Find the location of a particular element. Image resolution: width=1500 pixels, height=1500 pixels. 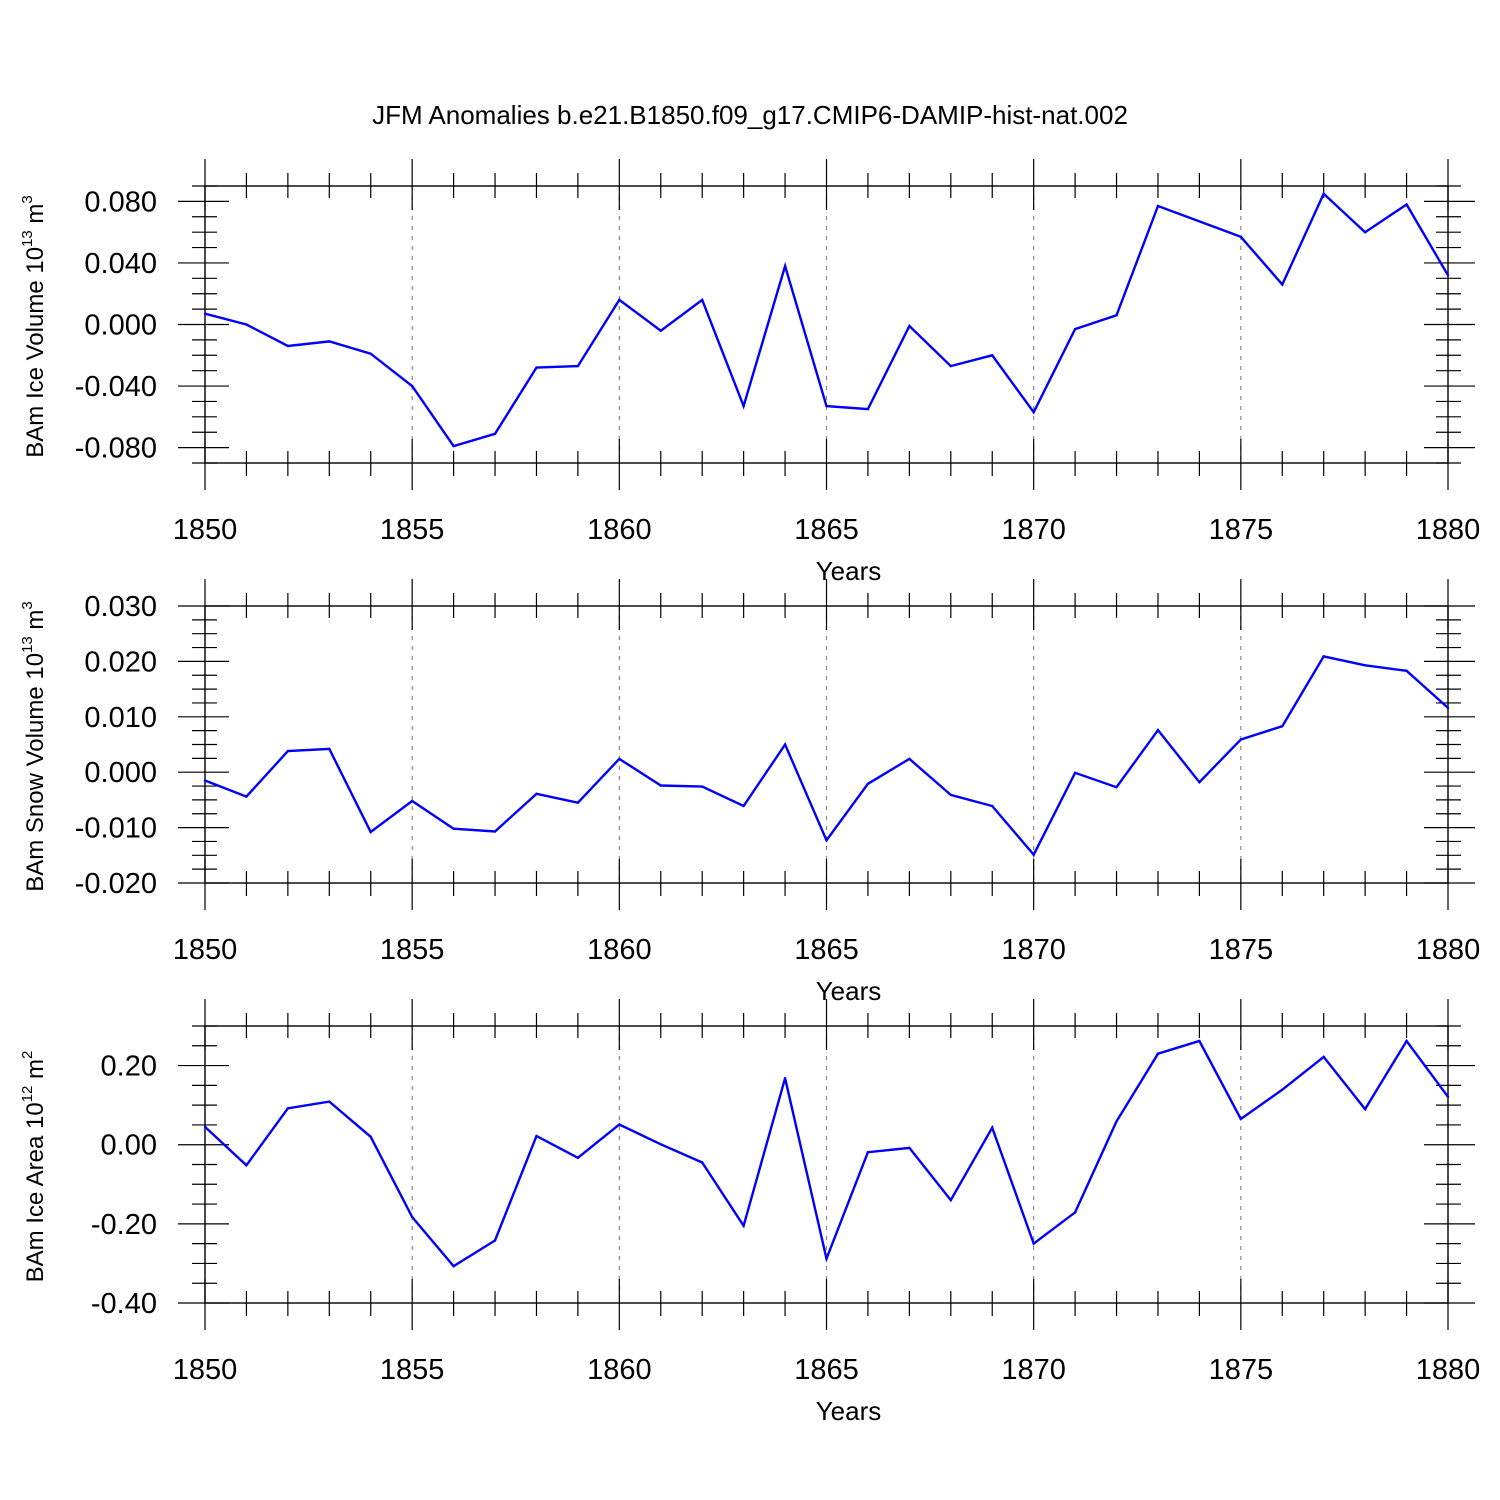

y-tick-label-0p08: 0.080 is located at coordinates (120, 202).